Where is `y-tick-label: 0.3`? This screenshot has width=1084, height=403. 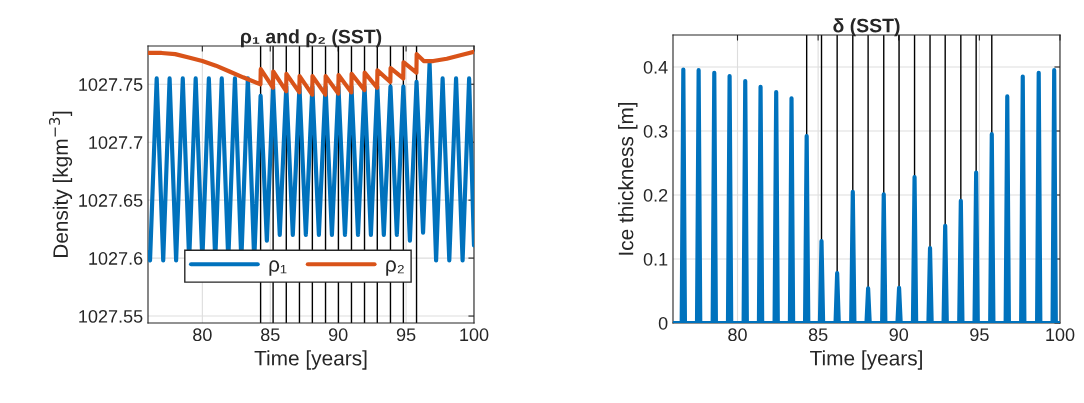
y-tick-label: 0.3 is located at coordinates (655, 131).